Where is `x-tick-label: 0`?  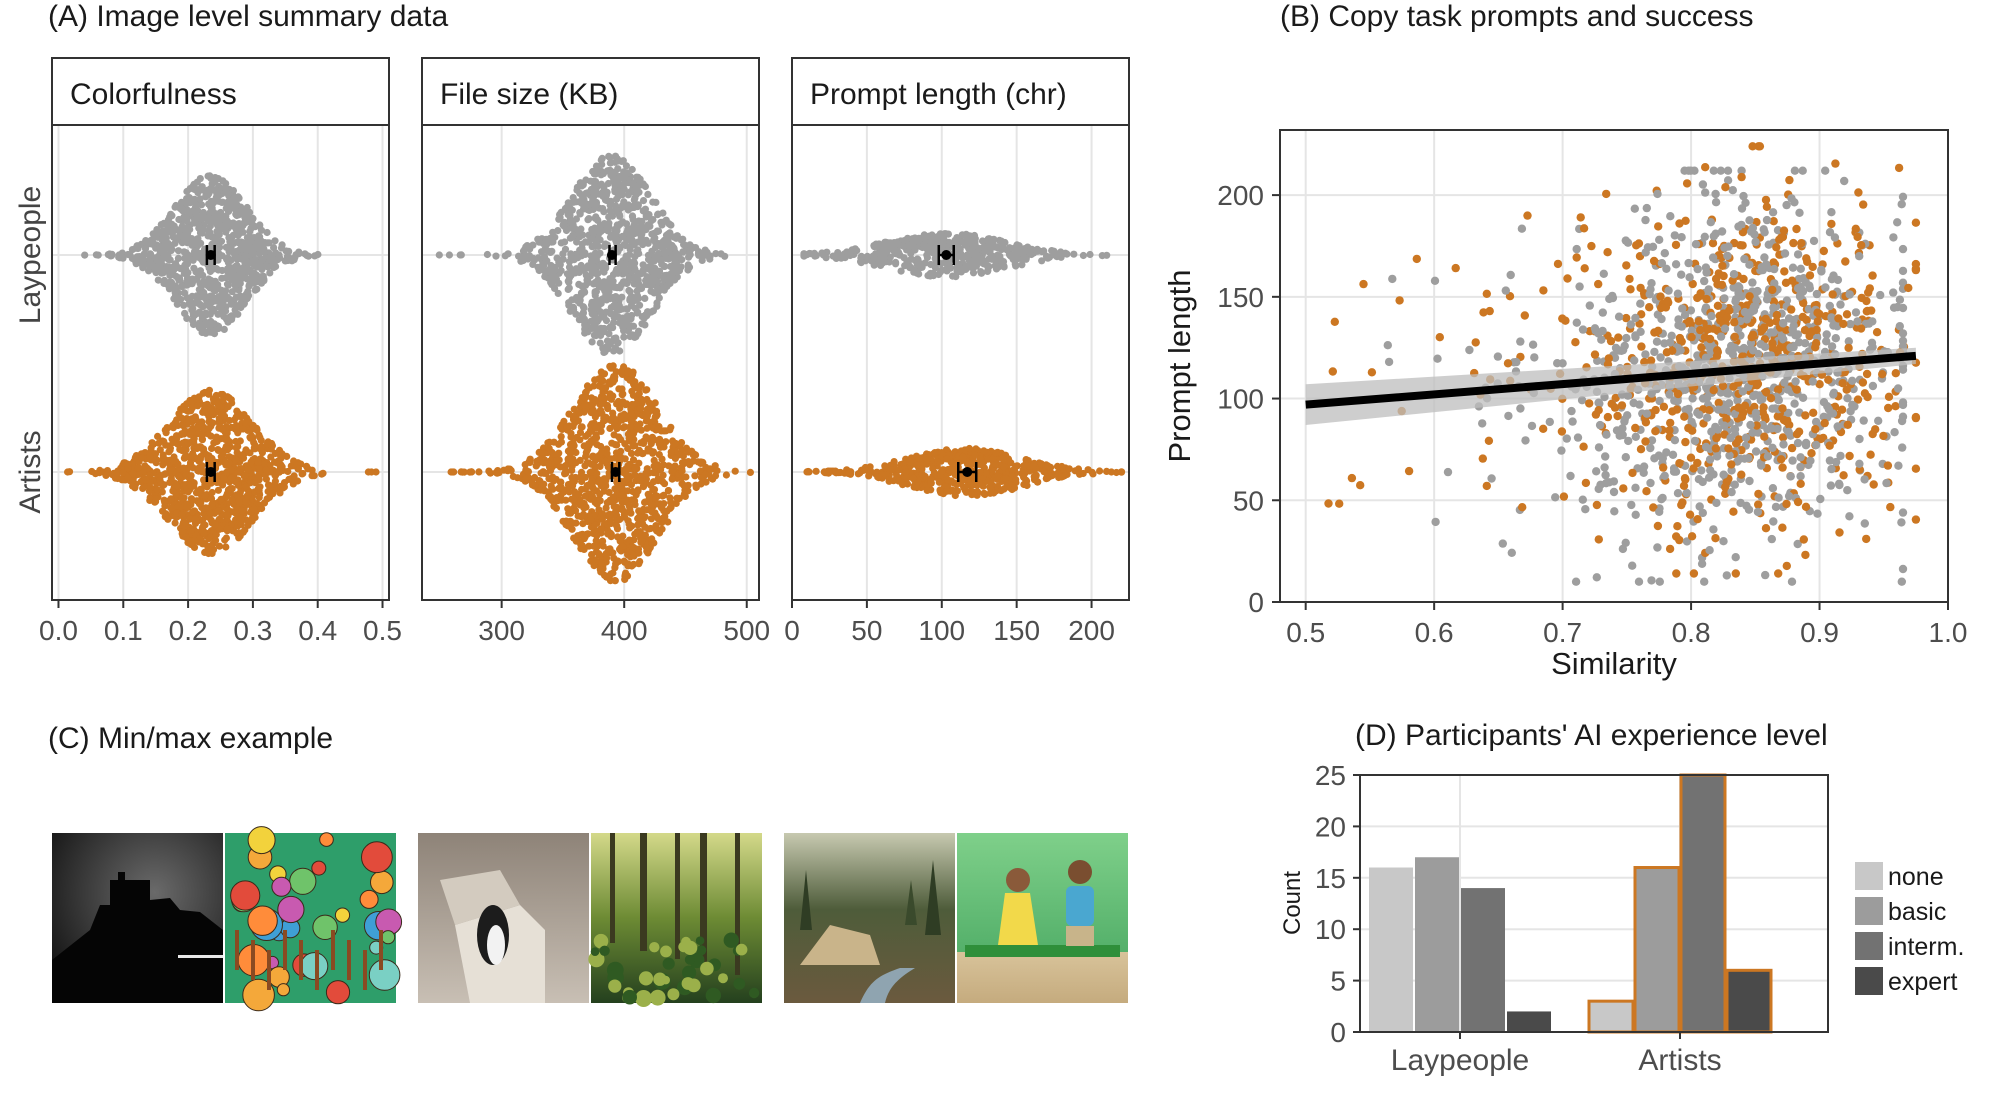
x-tick-label: 0 is located at coordinates (792, 630).